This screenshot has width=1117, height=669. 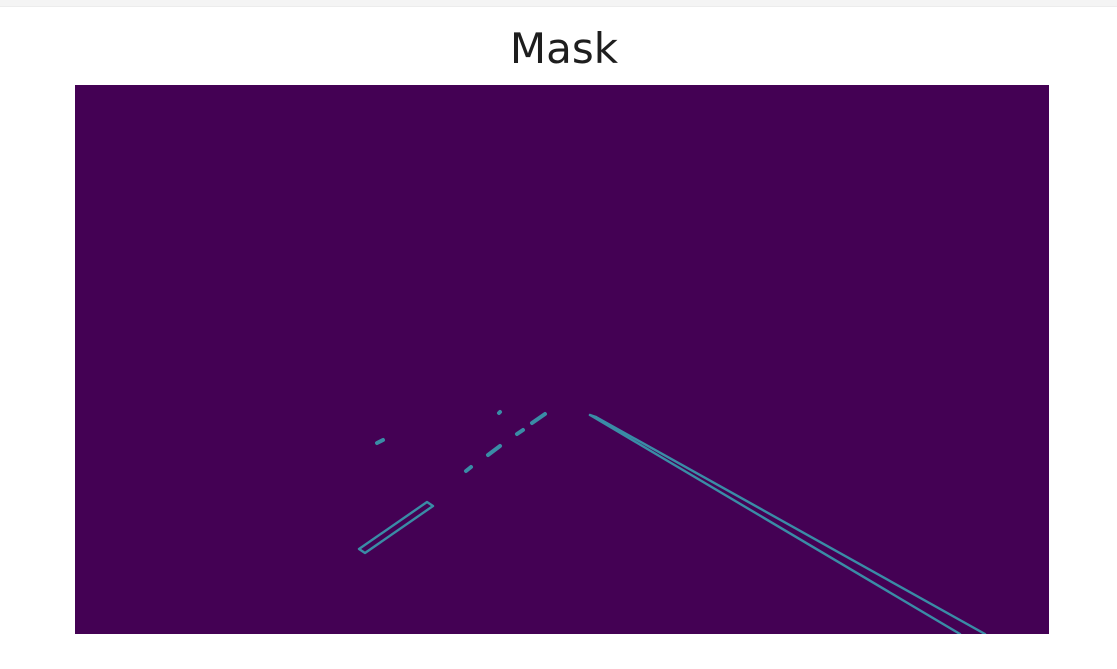 I want to click on right-lane-edge, so click(x=787, y=523).